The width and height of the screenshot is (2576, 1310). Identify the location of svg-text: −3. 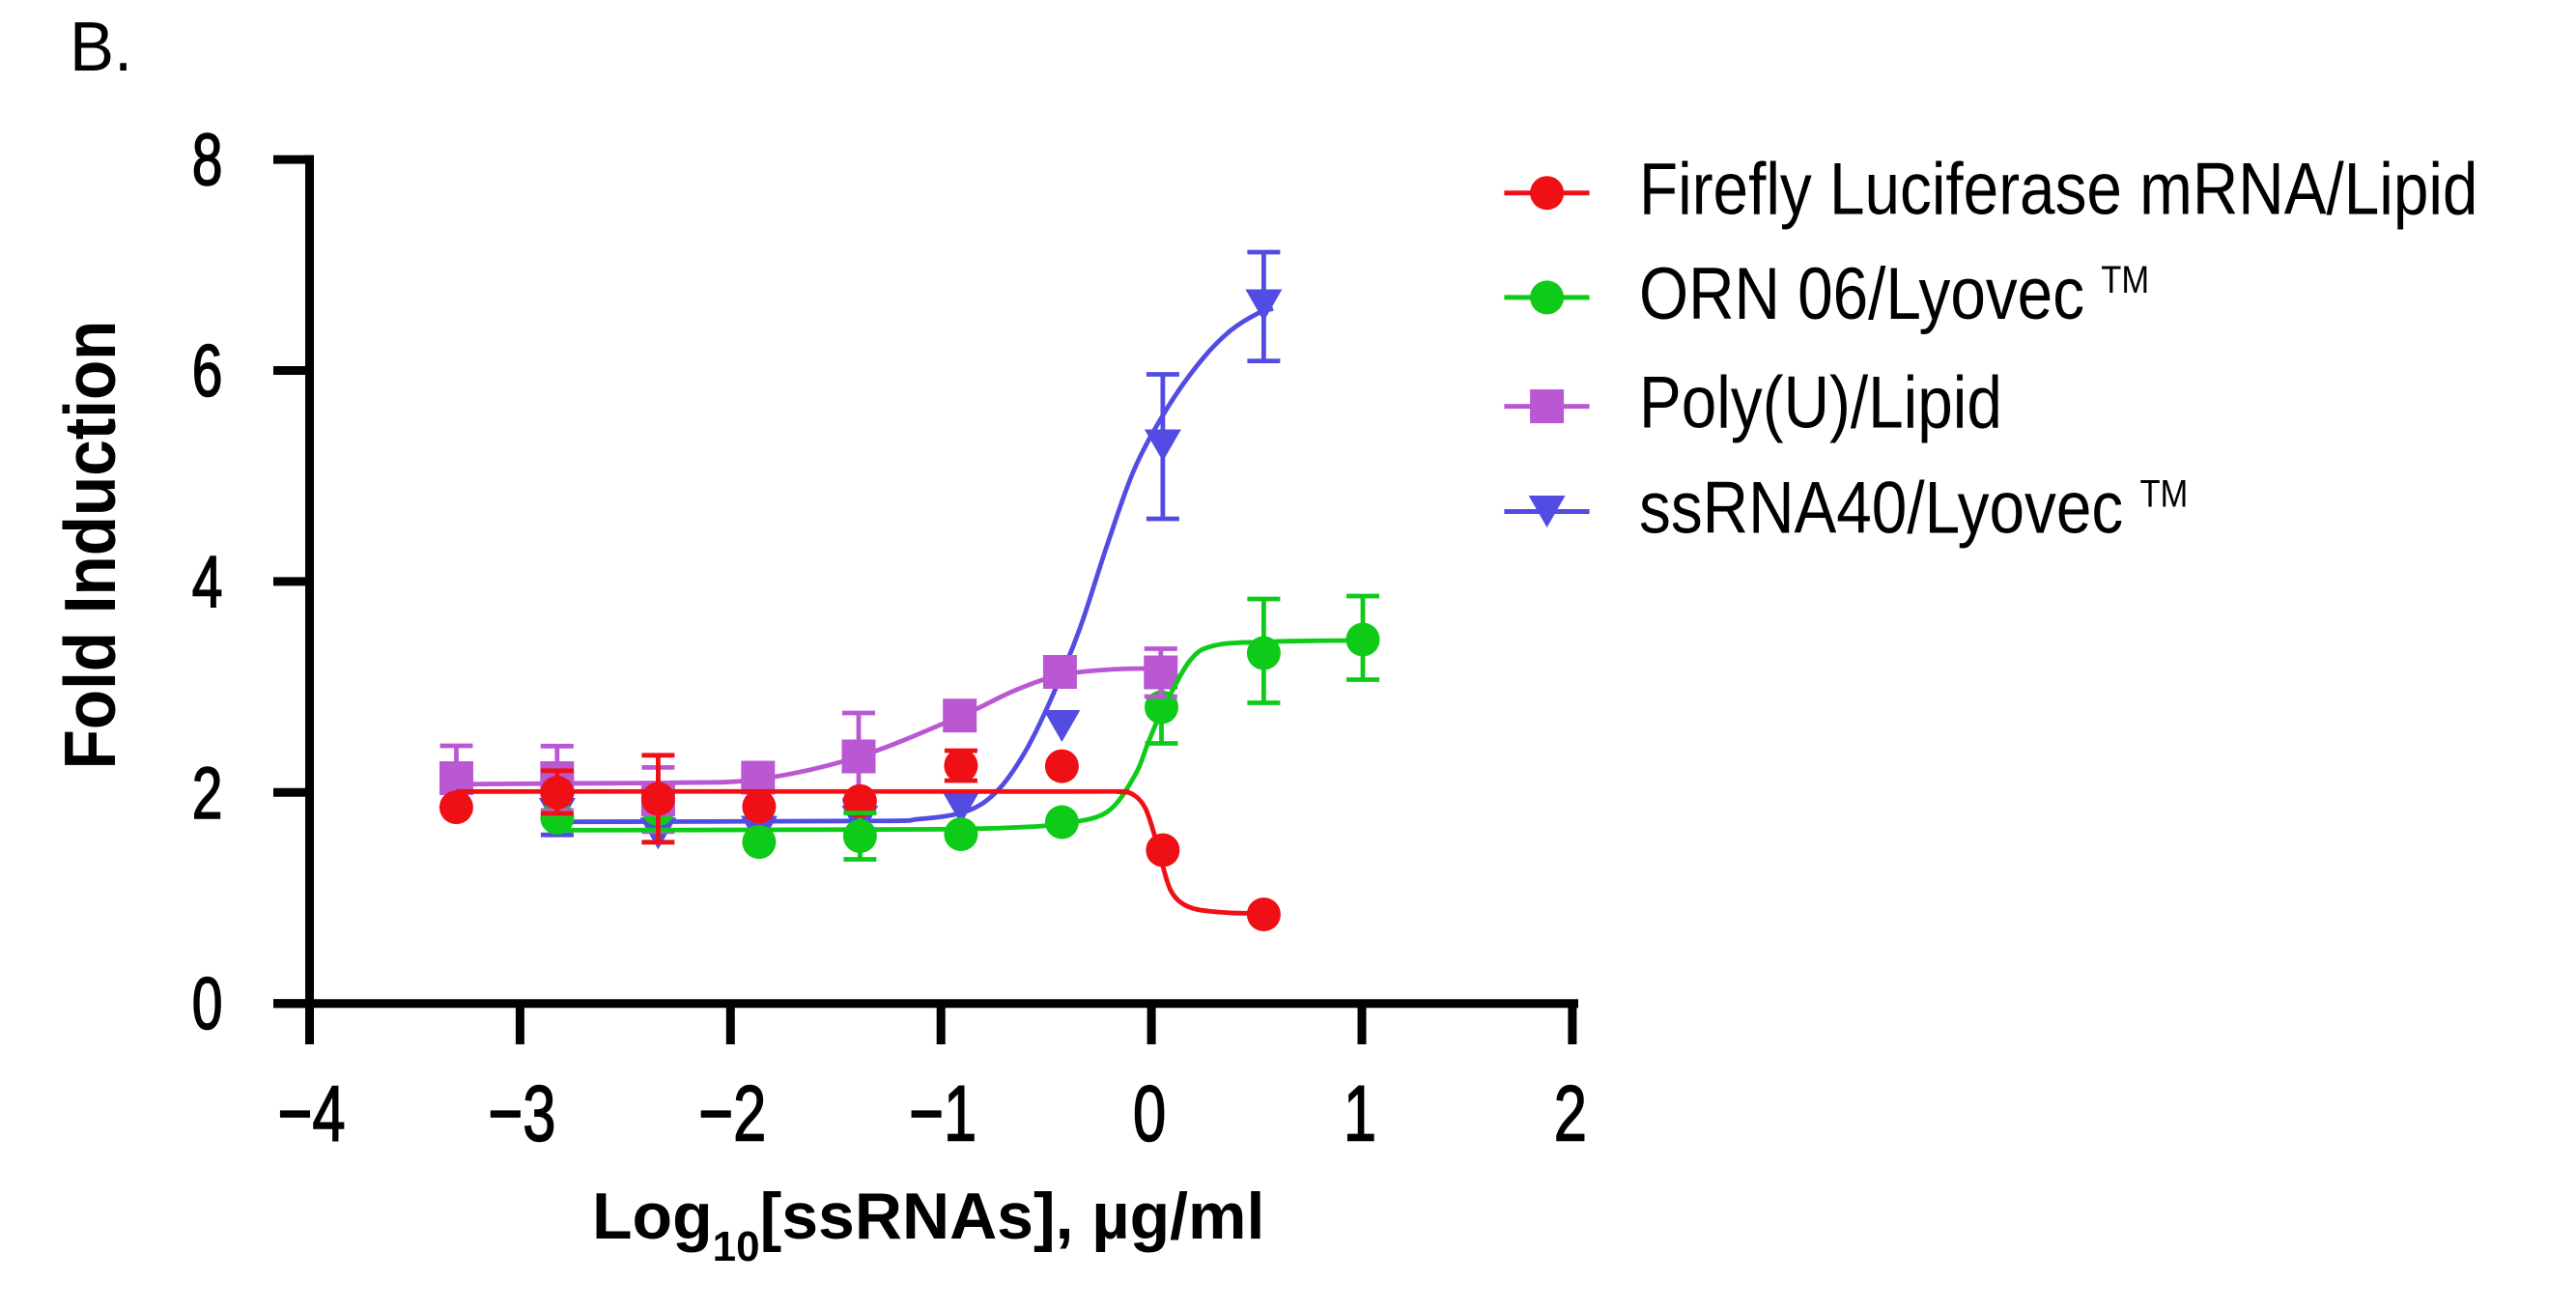
(521, 1114).